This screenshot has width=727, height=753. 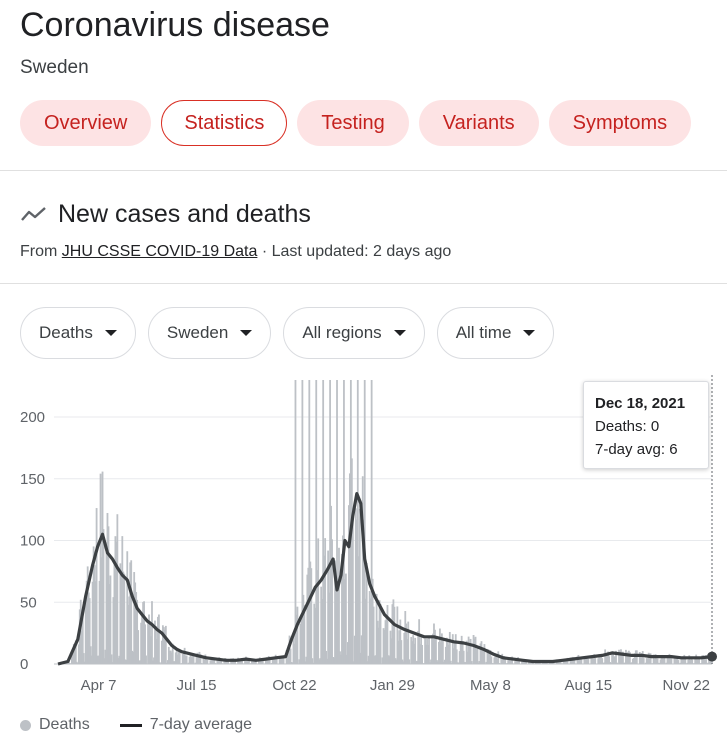 What do you see at coordinates (86, 123) in the screenshot?
I see `tab-overview: Overview` at bounding box center [86, 123].